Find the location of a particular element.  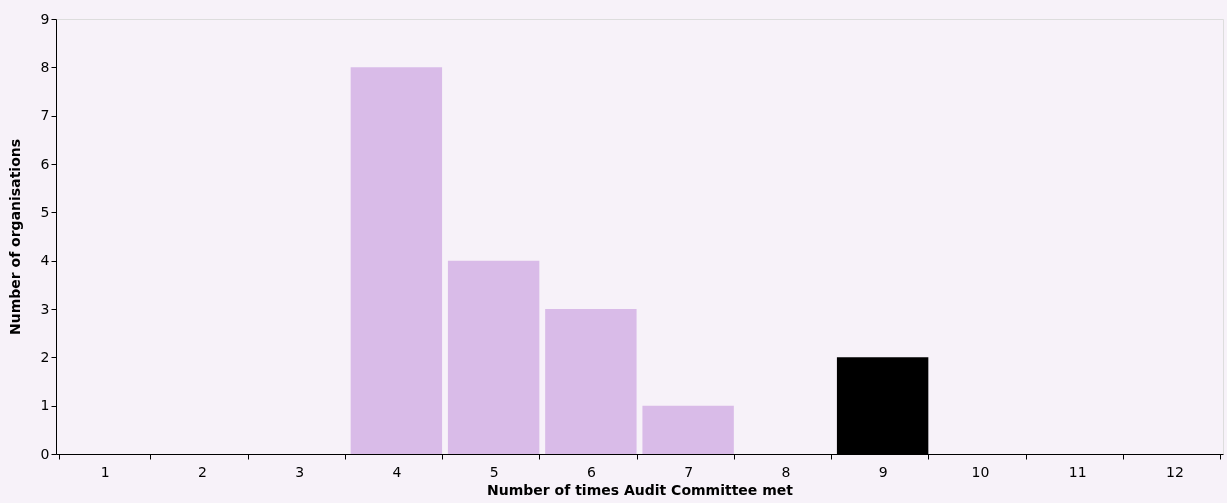

y-tick-label: 3 is located at coordinates (45, 308).